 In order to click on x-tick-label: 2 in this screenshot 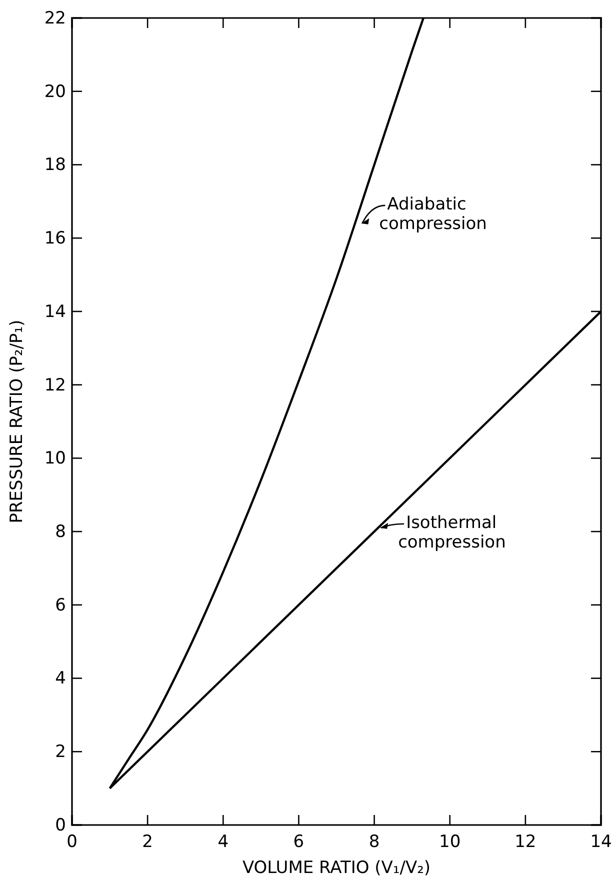, I will do `click(147, 842)`.